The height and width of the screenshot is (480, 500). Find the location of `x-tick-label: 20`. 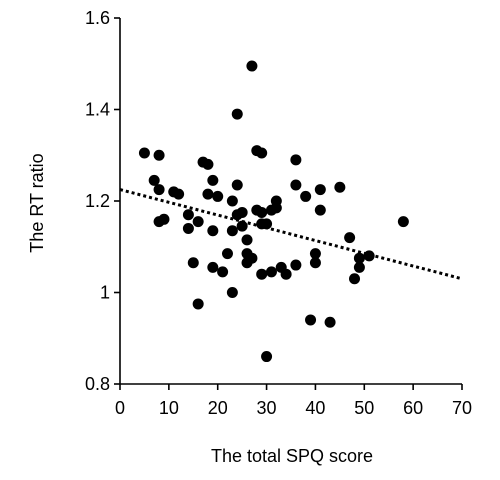

x-tick-label: 20 is located at coordinates (218, 408).